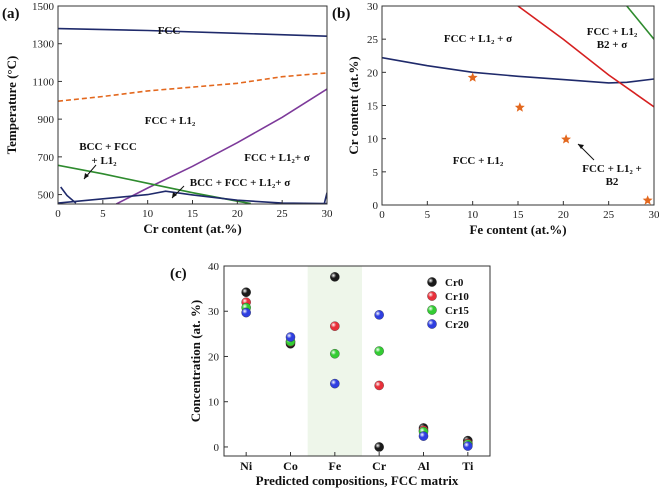 The width and height of the screenshot is (659, 489). What do you see at coordinates (86, 176) in the screenshot?
I see `region-arrow-bcc-head` at bounding box center [86, 176].